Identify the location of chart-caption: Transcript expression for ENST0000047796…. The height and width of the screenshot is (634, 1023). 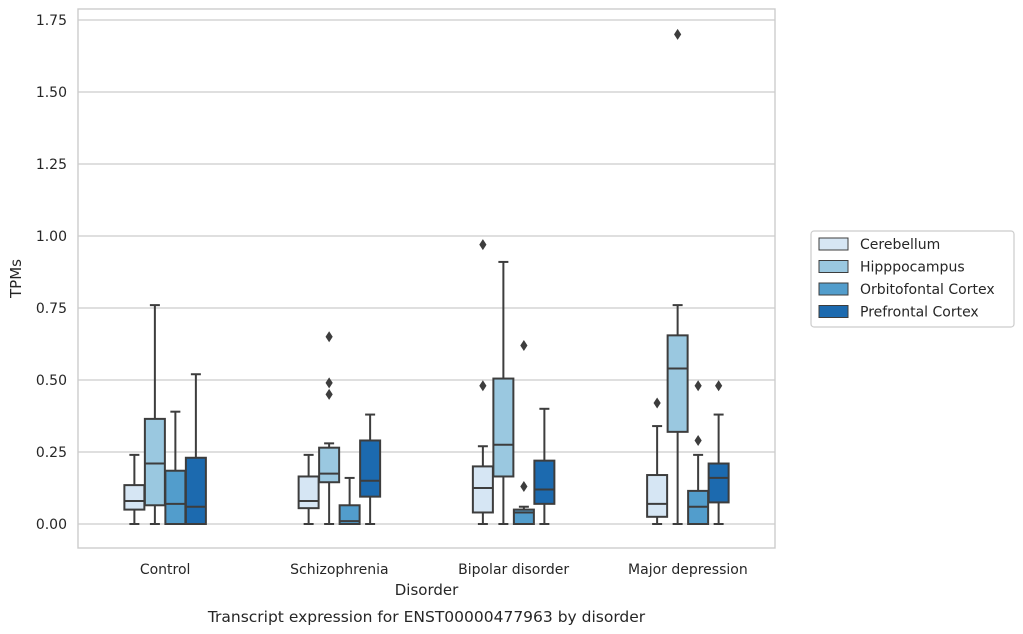
(426, 617).